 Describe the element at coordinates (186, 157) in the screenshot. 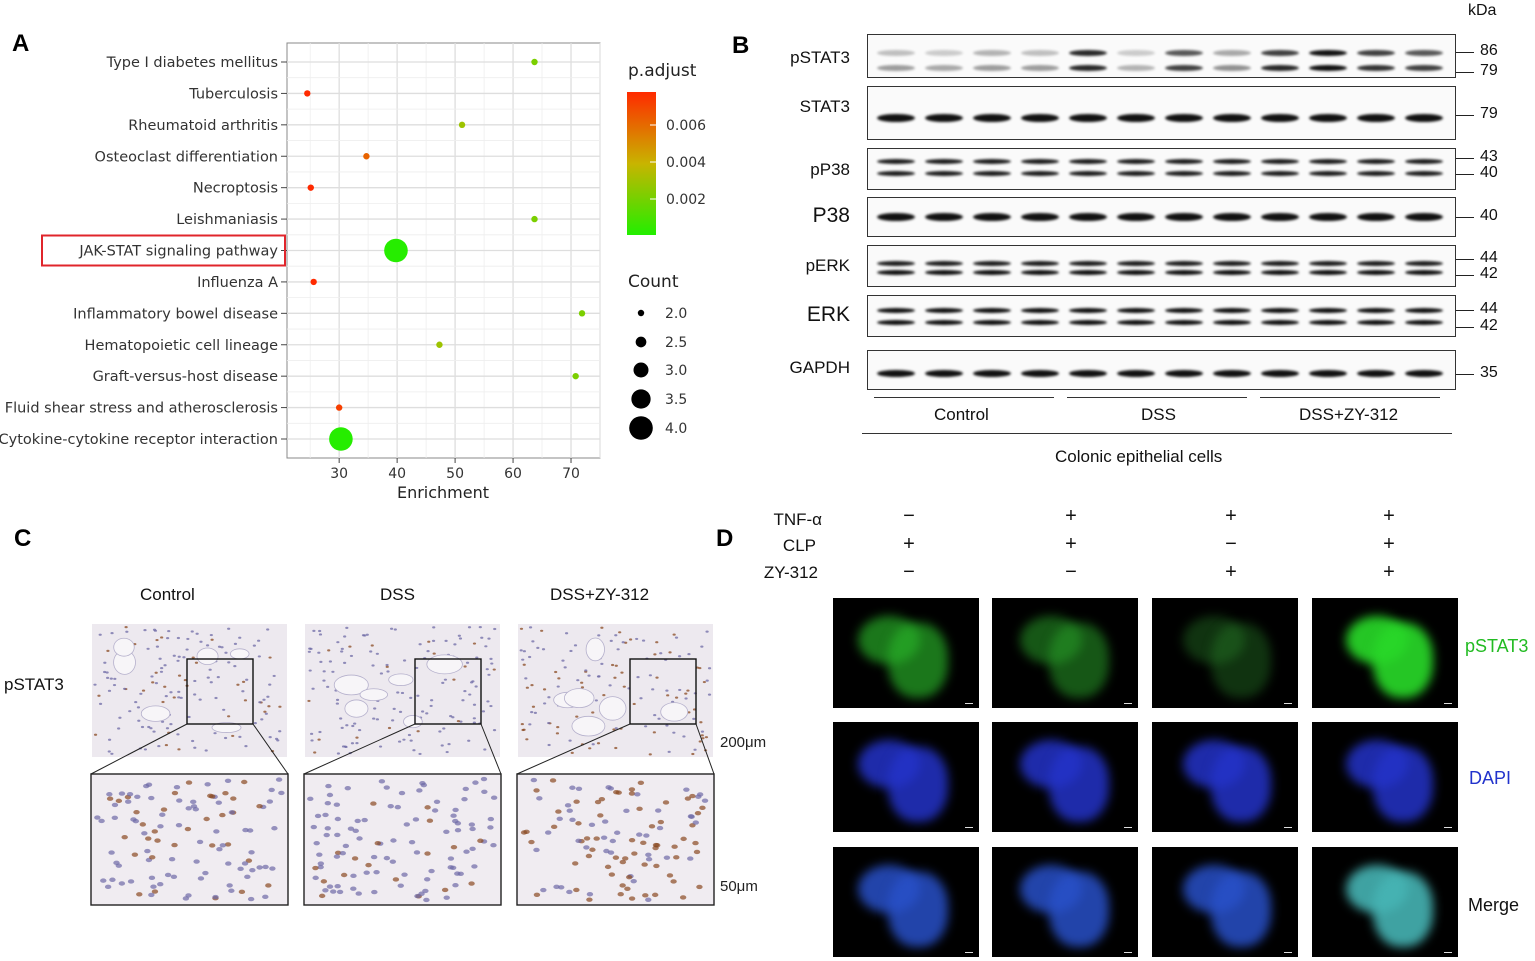

I see `category-label: Osteoclast differentiation` at that location.